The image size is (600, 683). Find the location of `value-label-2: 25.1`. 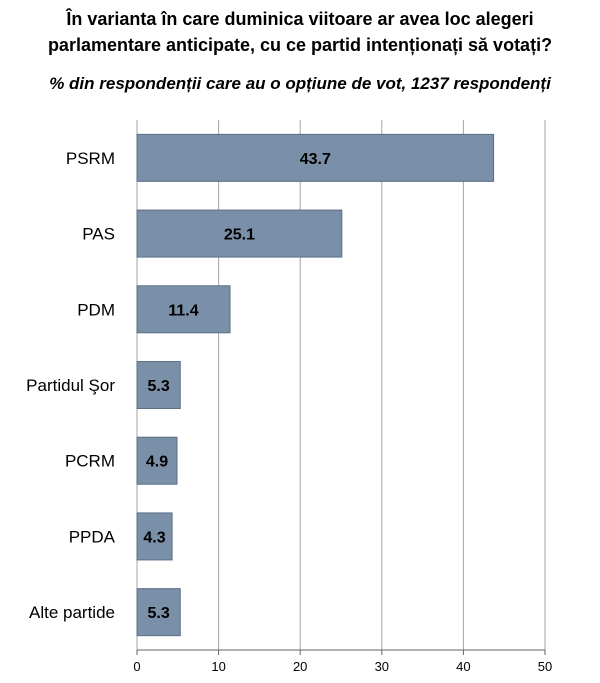

value-label-2: 25.1 is located at coordinates (239, 235).